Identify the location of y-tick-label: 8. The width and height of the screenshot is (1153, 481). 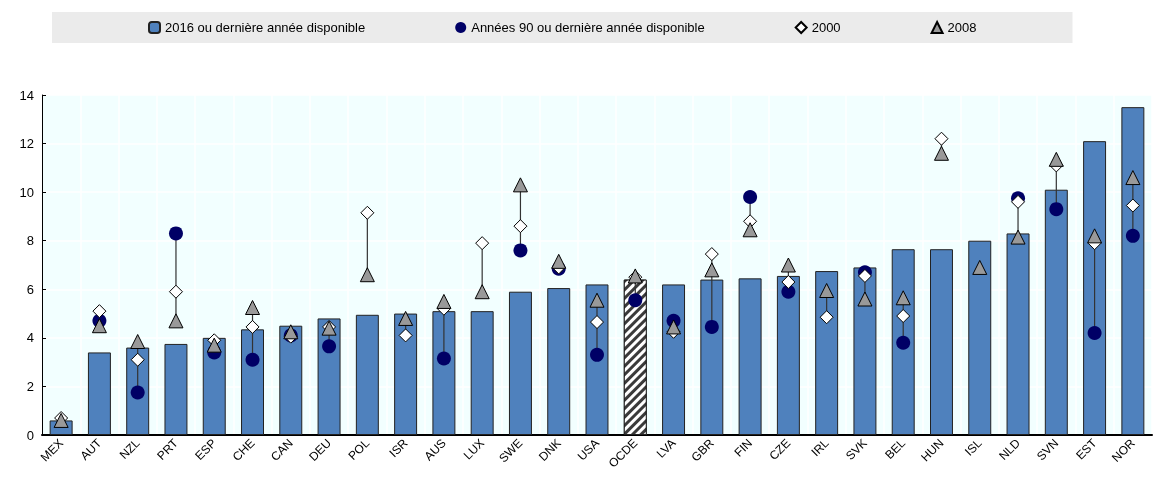
(30, 241).